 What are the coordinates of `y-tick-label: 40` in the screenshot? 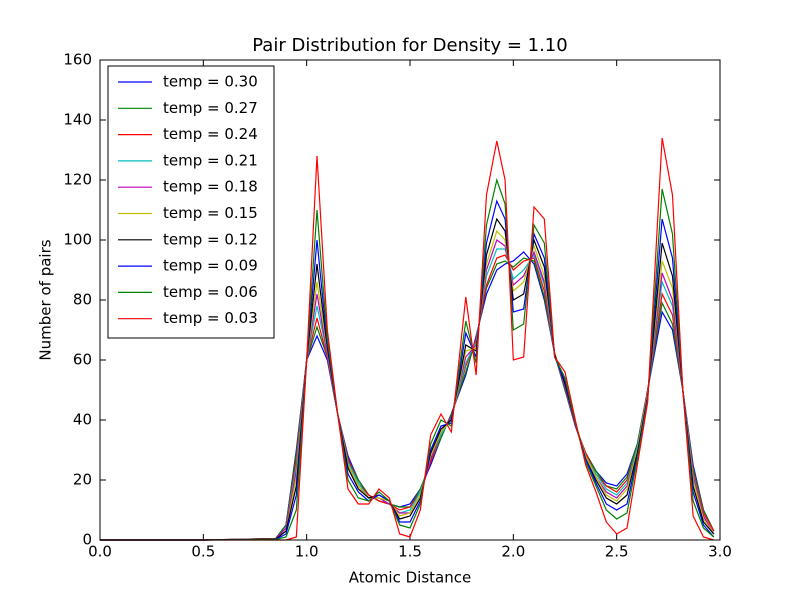 It's located at (82, 420).